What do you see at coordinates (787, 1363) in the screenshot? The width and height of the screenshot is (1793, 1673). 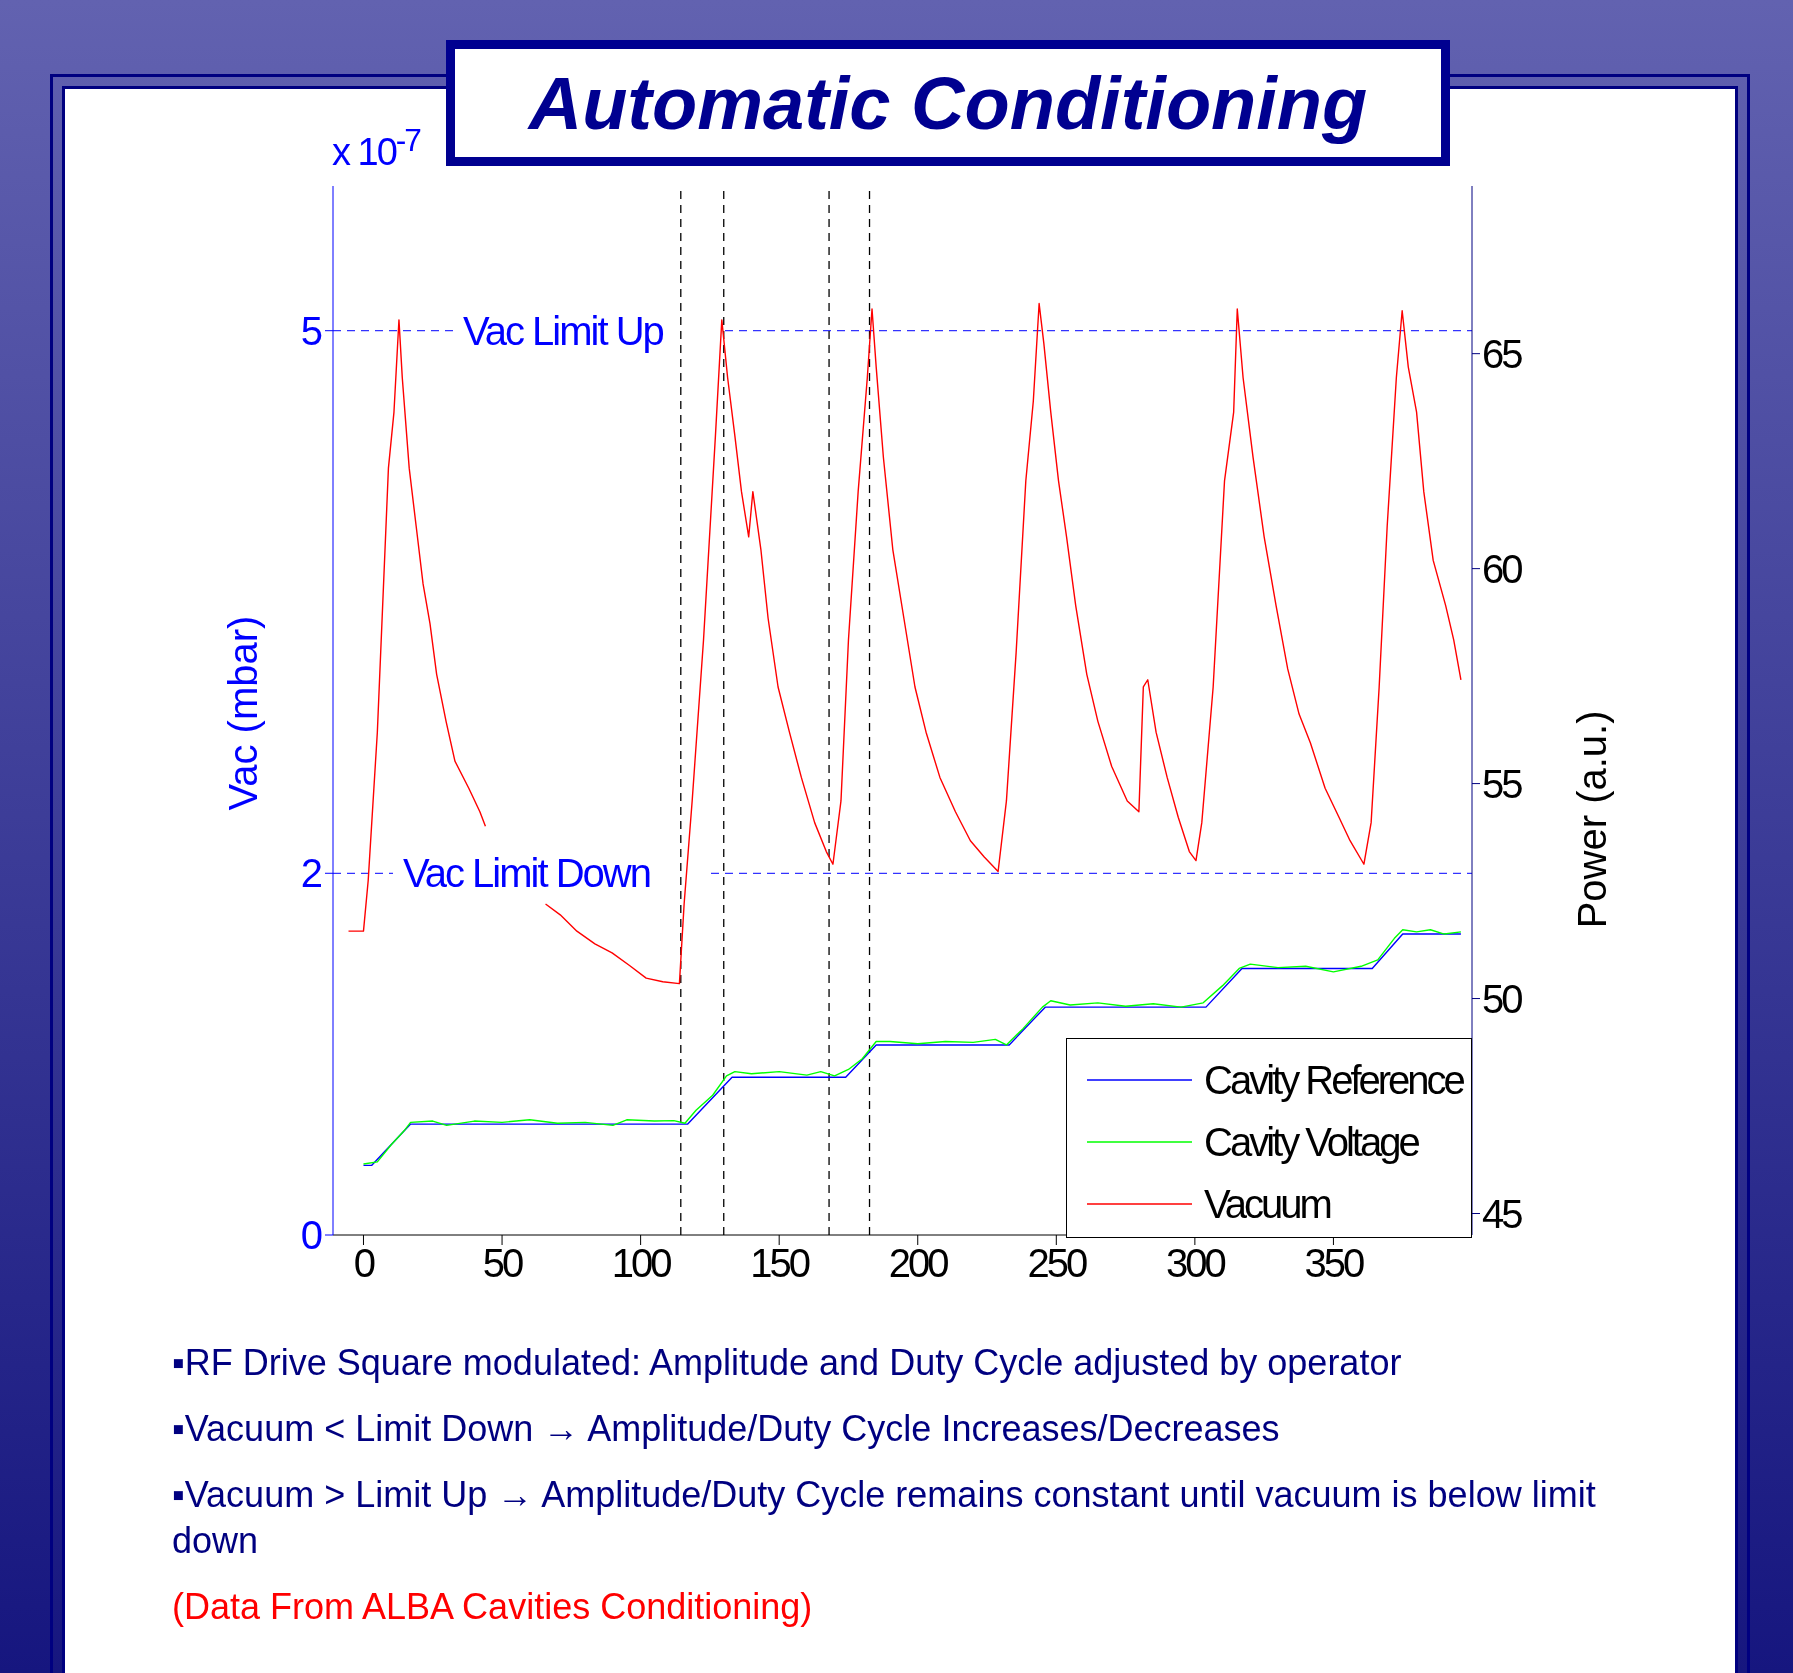 I see `text: ▪RF Drive Square modulated: Amplitude and Duty Cycle adjusted by operator` at bounding box center [787, 1363].